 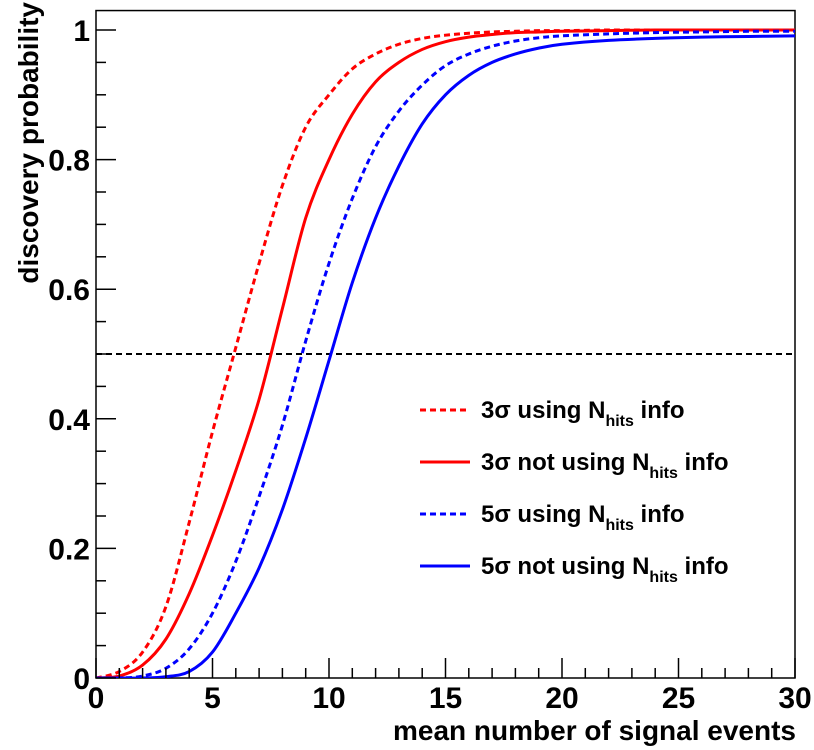 What do you see at coordinates (328, 698) in the screenshot?
I see `x-tick-label: 10` at bounding box center [328, 698].